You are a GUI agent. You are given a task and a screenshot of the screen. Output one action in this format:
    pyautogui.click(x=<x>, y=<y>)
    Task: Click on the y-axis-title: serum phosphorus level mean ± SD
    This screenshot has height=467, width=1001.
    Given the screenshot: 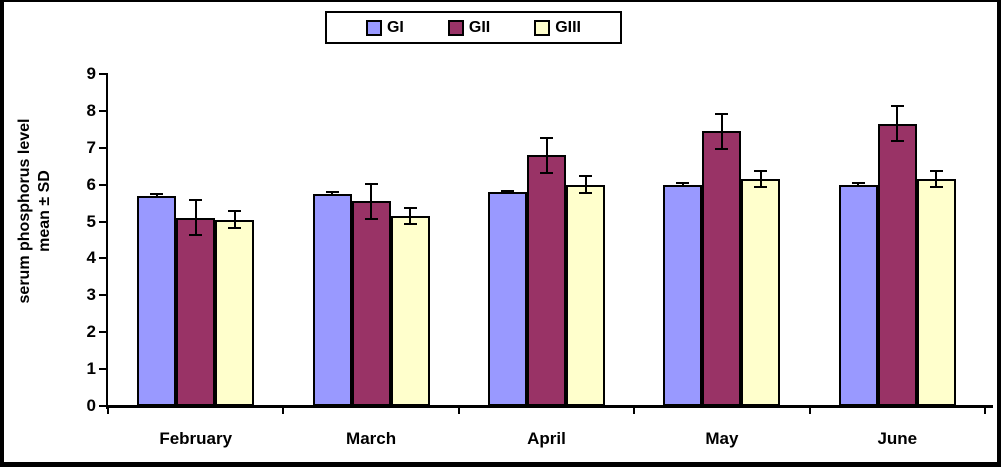 What is the action you would take?
    pyautogui.click(x=36, y=211)
    